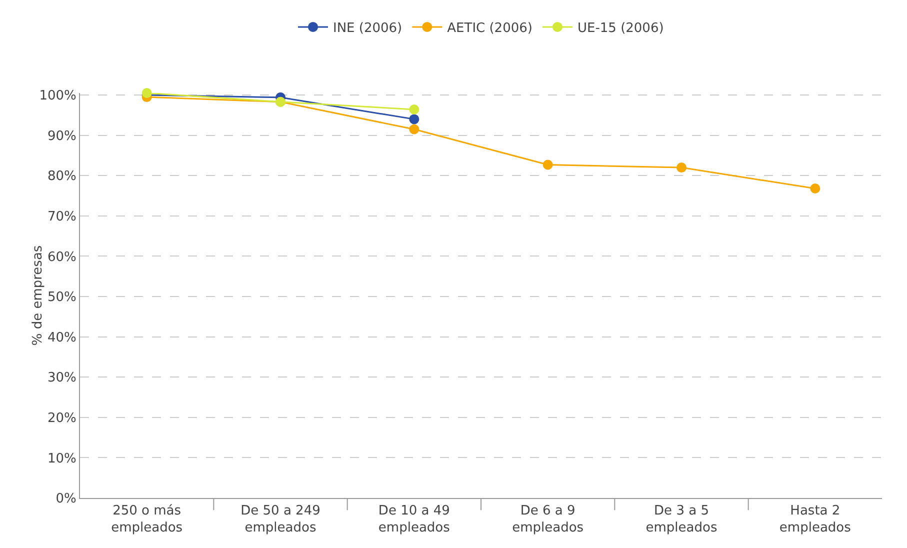 Image resolution: width=907 pixels, height=548 pixels. I want to click on y-tick-label: 10%, so click(61, 458).